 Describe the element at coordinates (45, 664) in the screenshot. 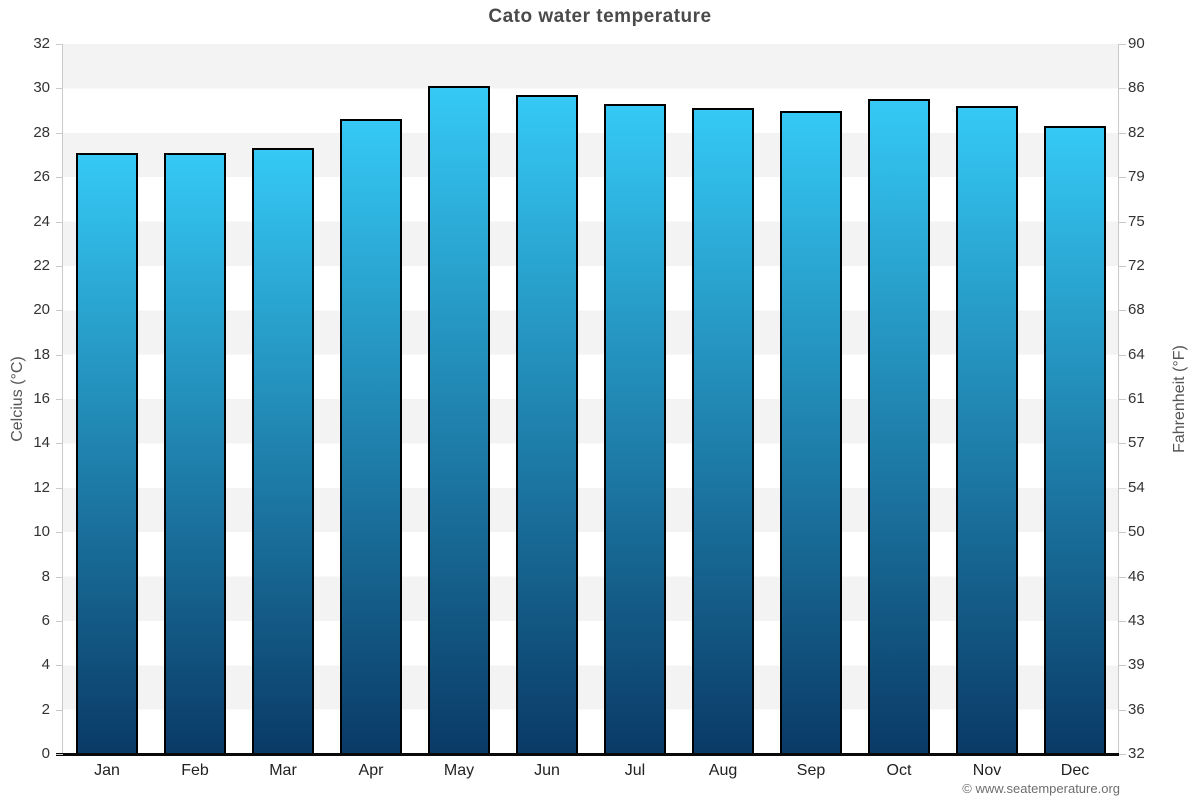

I see `y-tick-label-celsius-4: 4` at that location.